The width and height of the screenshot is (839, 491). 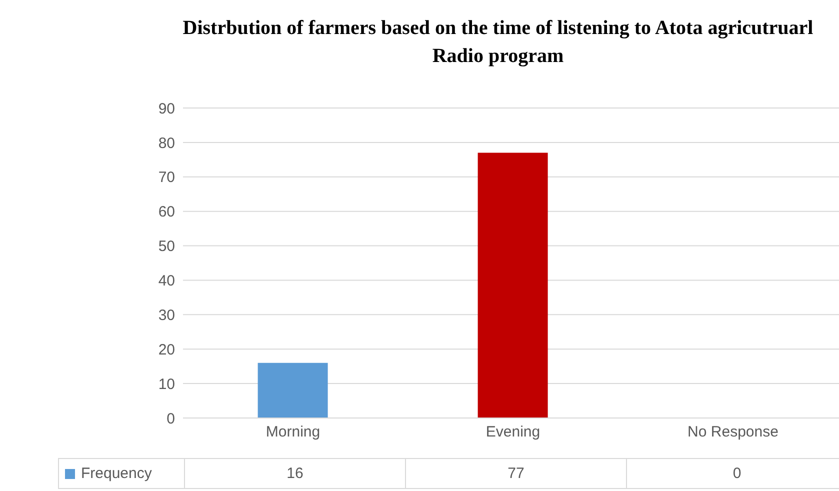 I want to click on y-tick-label: 0, so click(x=170, y=419).